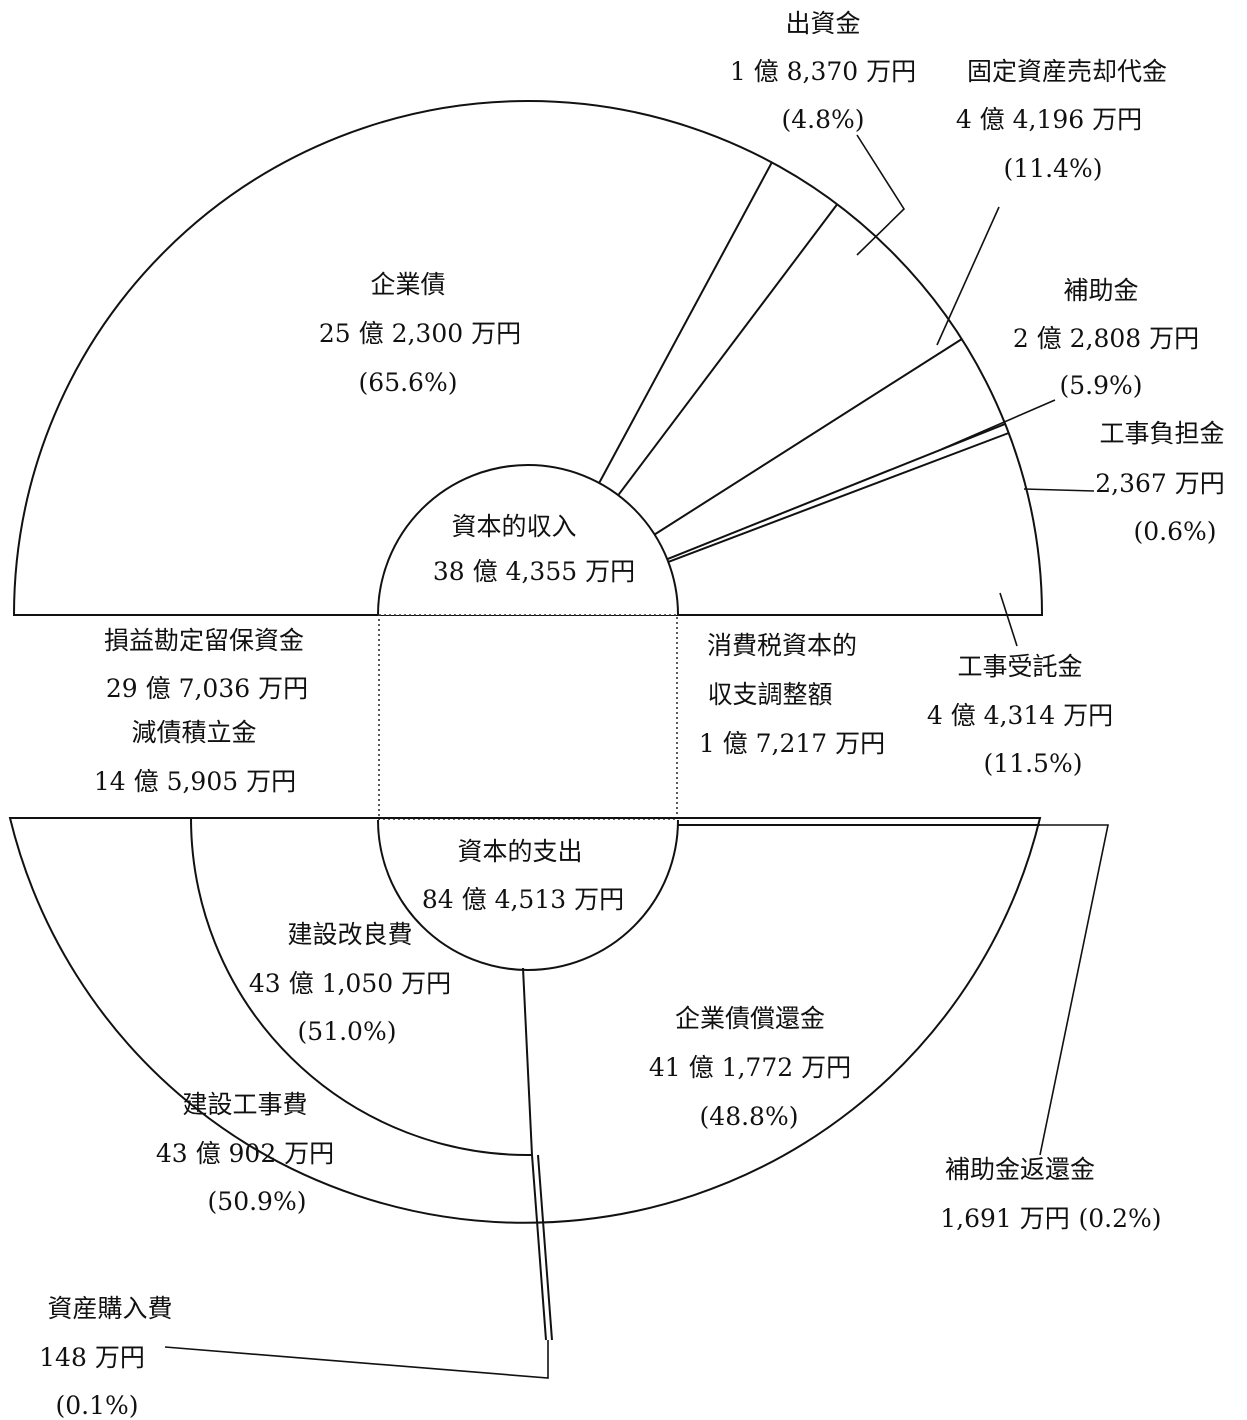  What do you see at coordinates (1020, 715) in the screenshot?
I see `income-label-commissioned-amount: 4 億 4,314 万円` at bounding box center [1020, 715].